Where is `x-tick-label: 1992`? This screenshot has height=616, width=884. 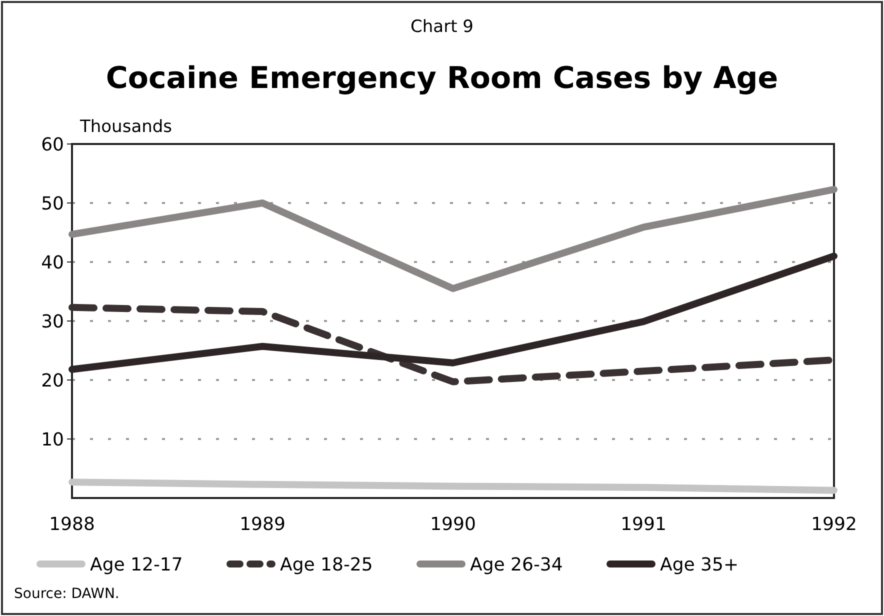 x-tick-label: 1992 is located at coordinates (834, 524).